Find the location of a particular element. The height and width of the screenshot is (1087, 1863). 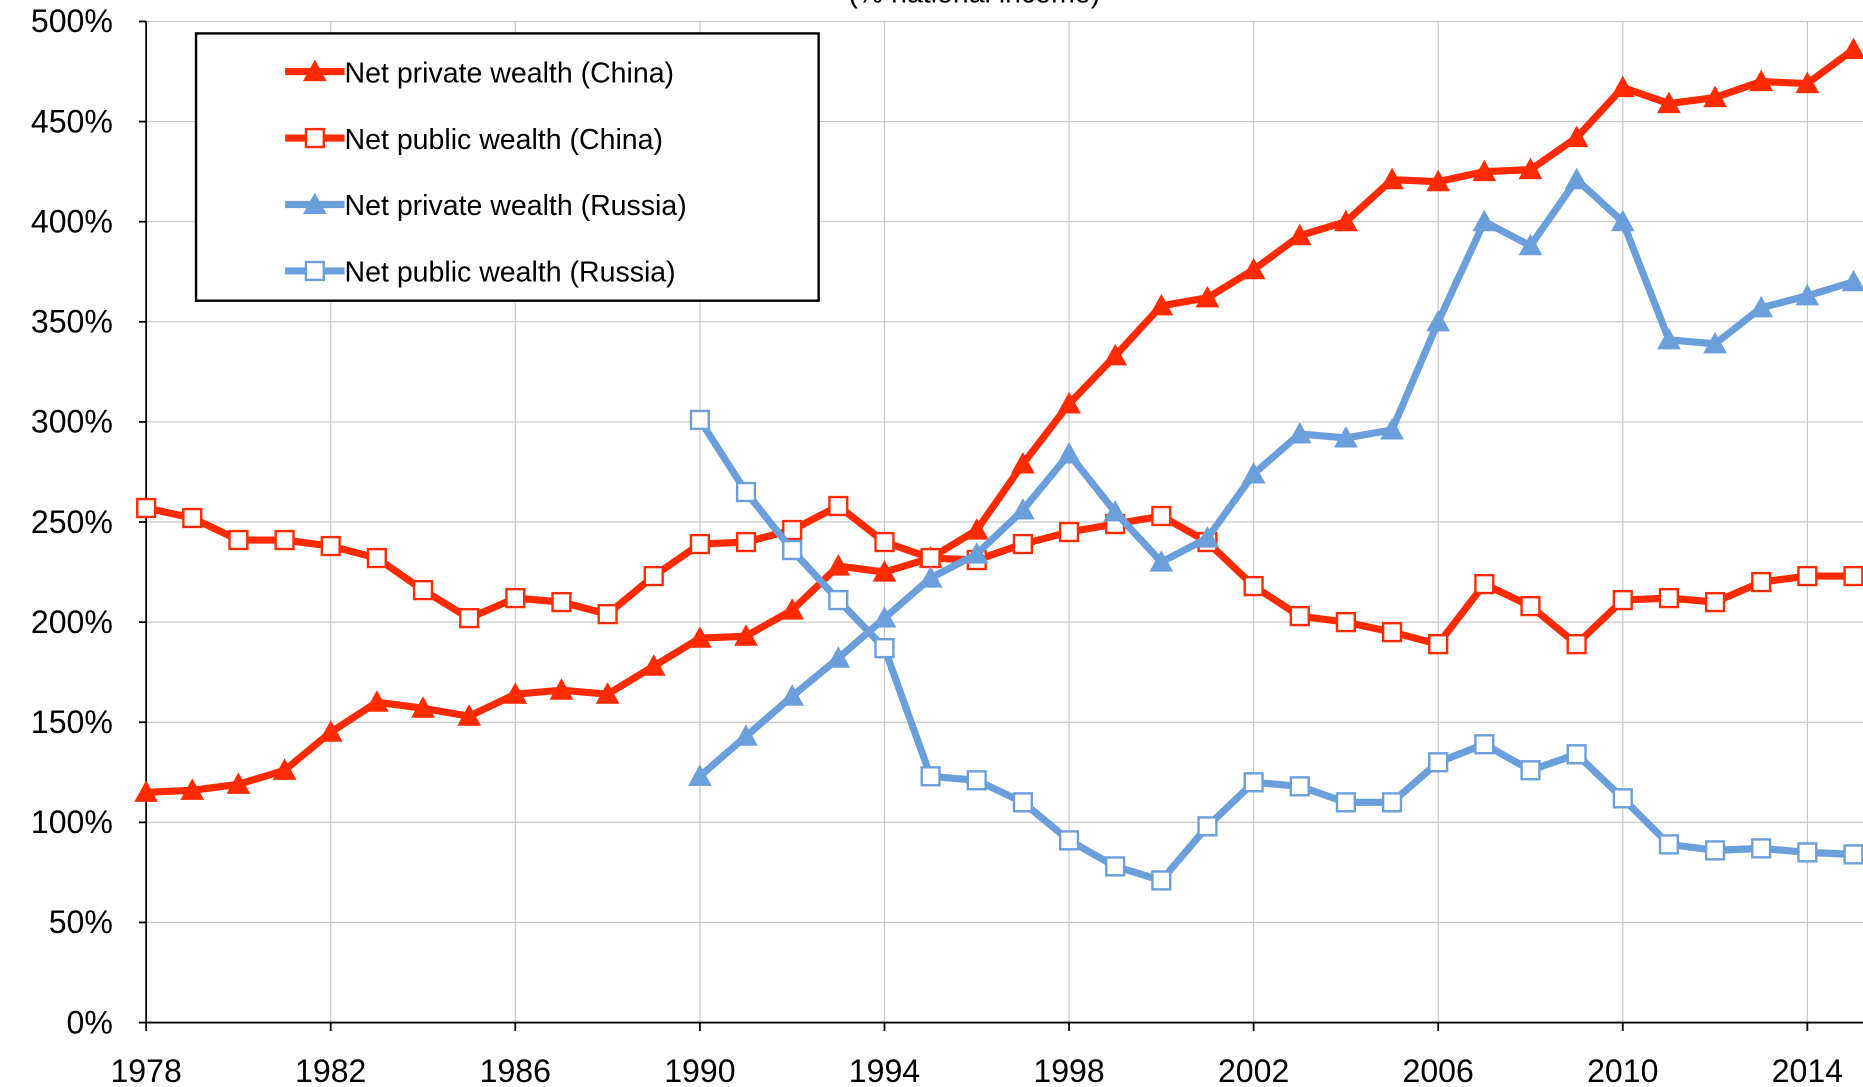

x-tick-label: 2006 is located at coordinates (1438, 1070).